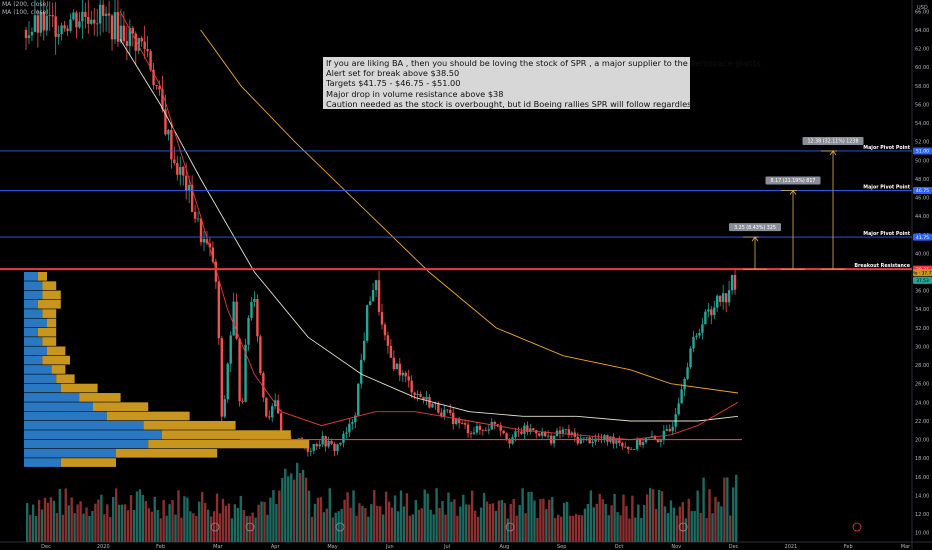 This screenshot has width=932, height=550. What do you see at coordinates (922, 310) in the screenshot?
I see `price-tick-label: 34.00` at bounding box center [922, 310].